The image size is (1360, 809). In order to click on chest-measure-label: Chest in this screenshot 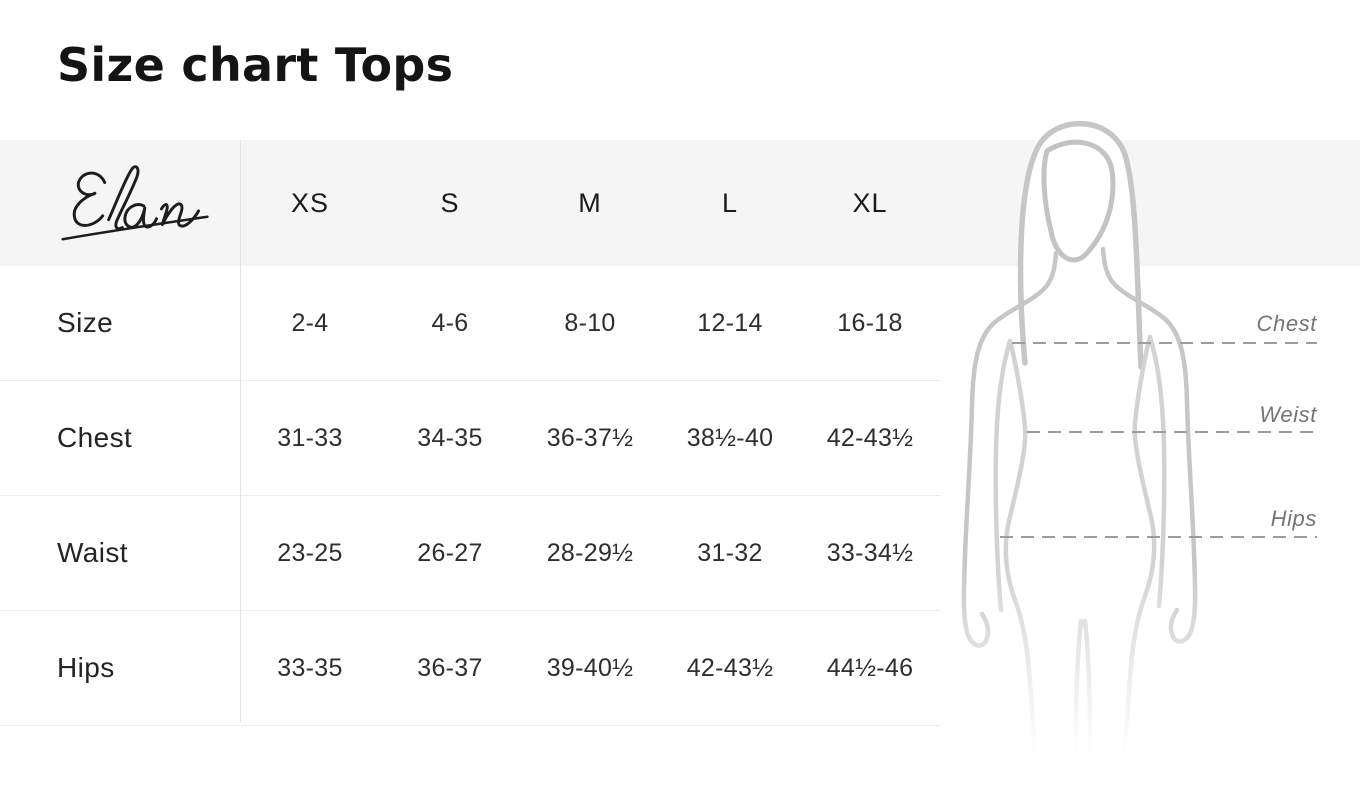, I will do `click(1286, 323)`.